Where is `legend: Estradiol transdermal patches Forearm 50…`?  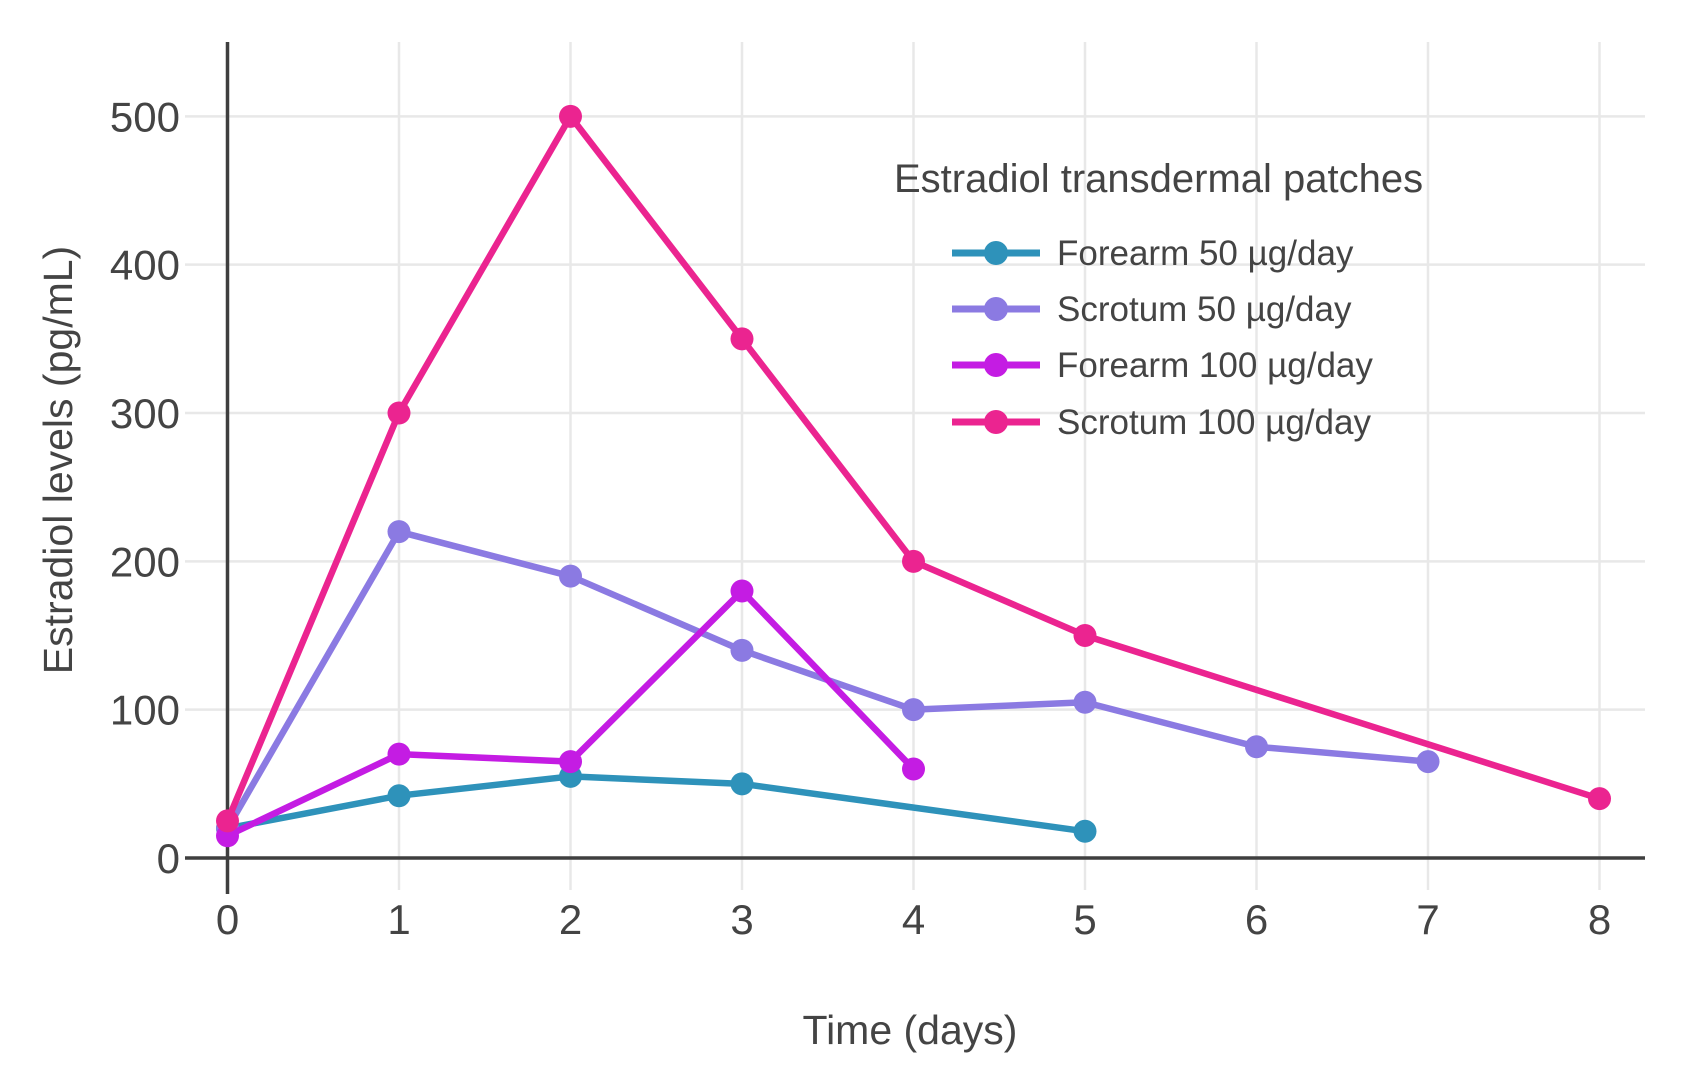
legend: Estradiol transdermal patches Forearm 50… is located at coordinates (1158, 299).